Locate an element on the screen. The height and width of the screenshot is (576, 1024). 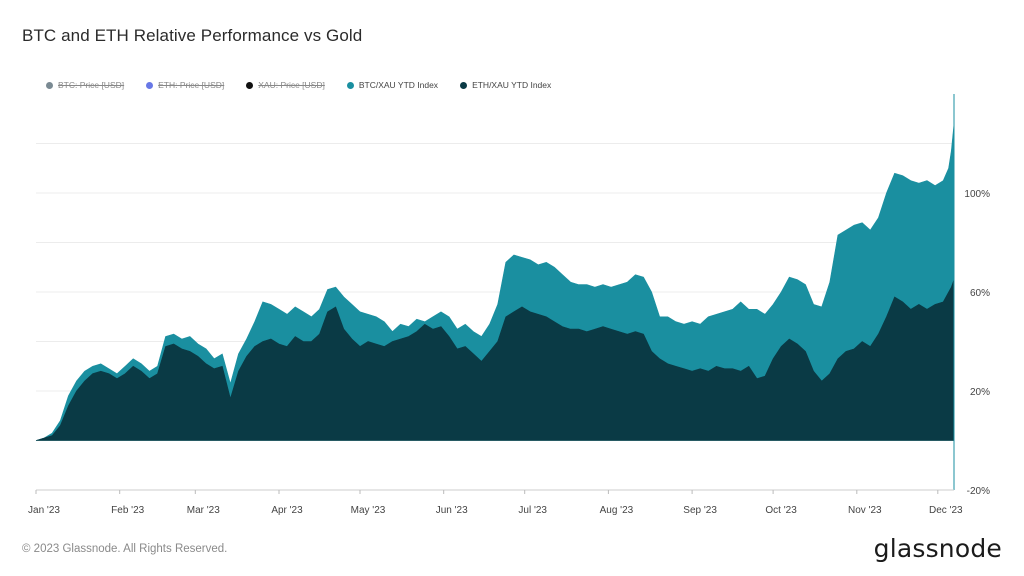
y-tick-label: 20% is located at coordinates (980, 392).